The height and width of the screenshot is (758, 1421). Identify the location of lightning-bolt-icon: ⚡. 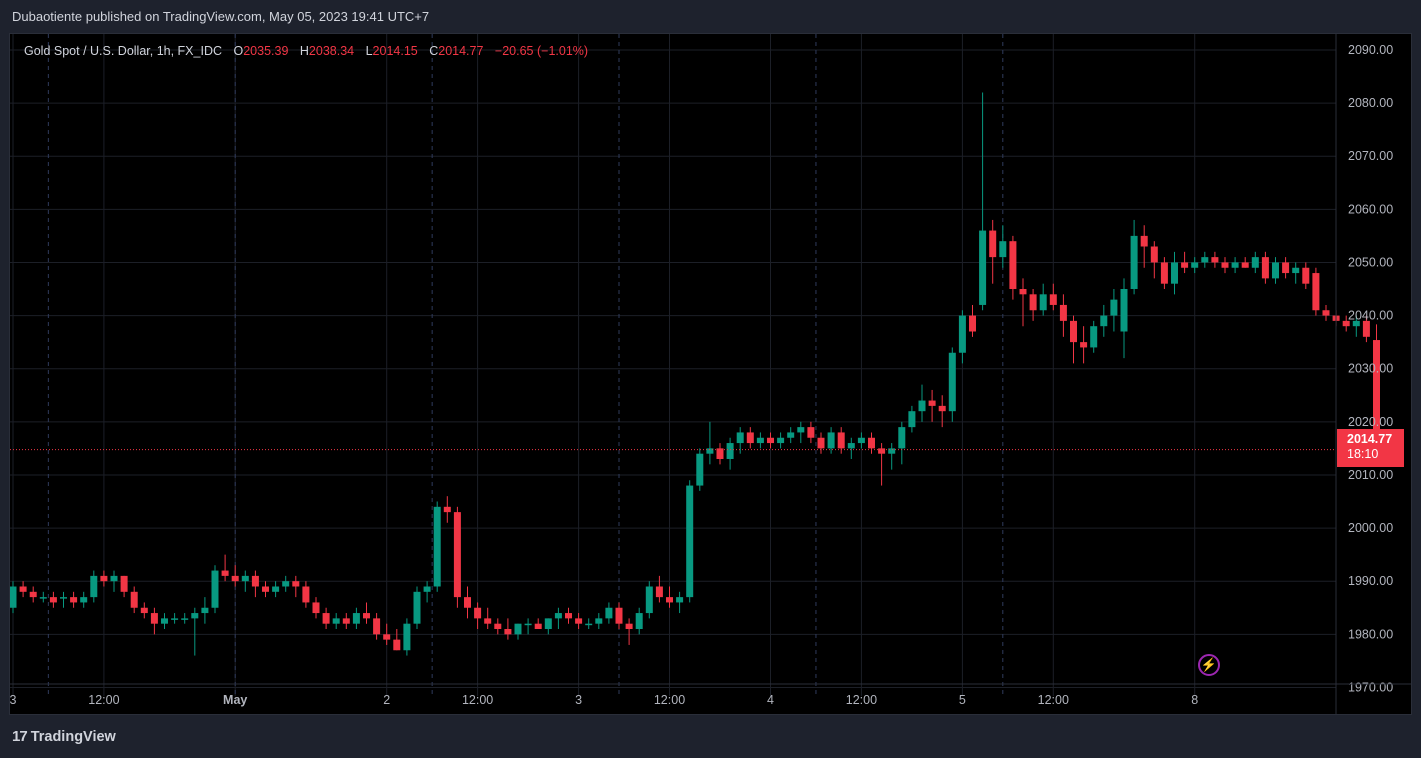
(1209, 665).